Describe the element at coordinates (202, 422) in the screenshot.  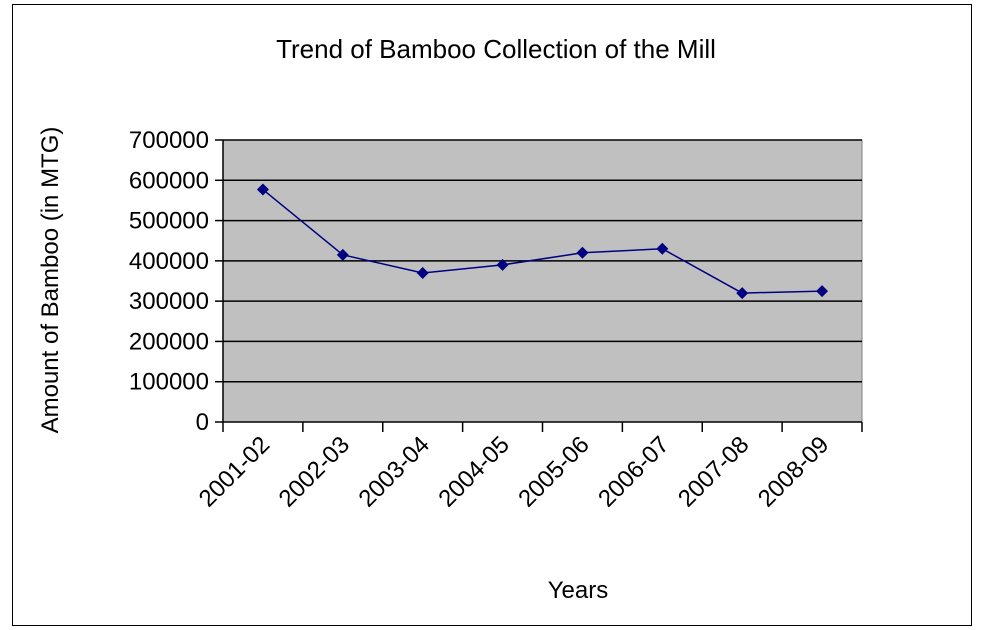
I see `y-tick-label: 0` at that location.